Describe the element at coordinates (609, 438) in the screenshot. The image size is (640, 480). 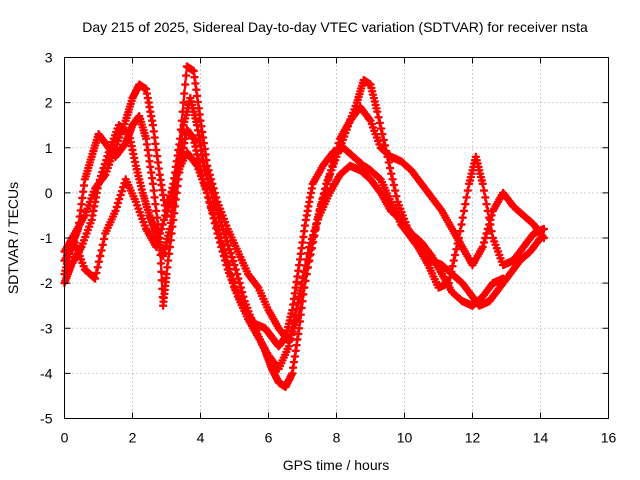
I see `x-tick-label: 16` at that location.